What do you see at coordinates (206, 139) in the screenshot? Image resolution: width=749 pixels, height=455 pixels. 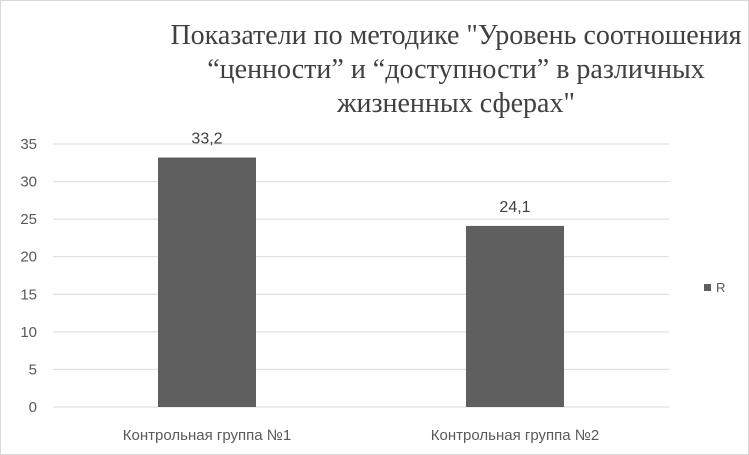 I see `data-label: 33,2` at bounding box center [206, 139].